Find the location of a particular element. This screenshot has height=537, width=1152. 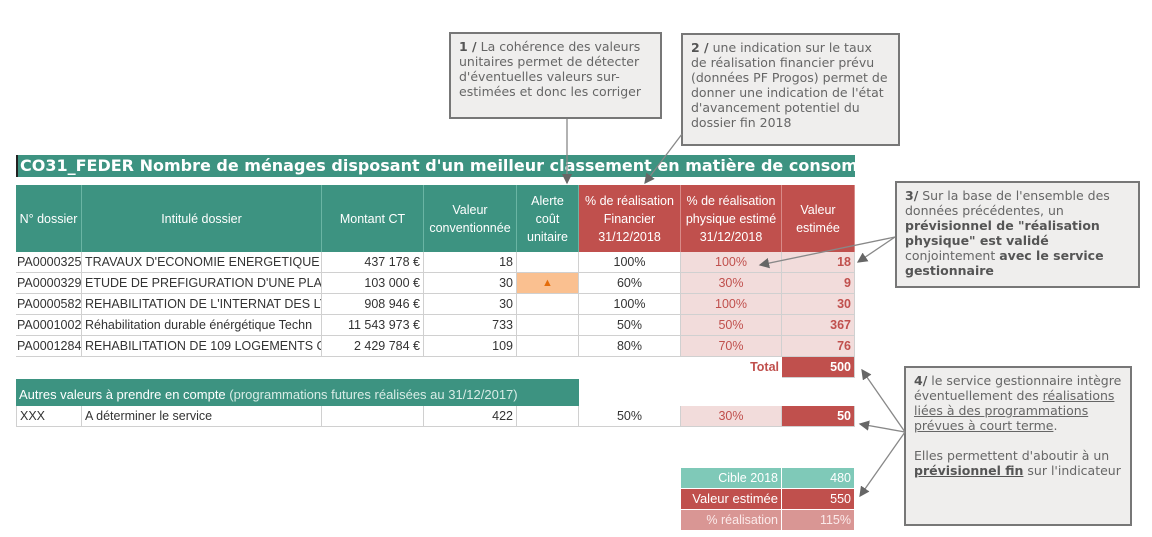

column-header: % de réalisation Financier 31/12/2018 is located at coordinates (630, 218).